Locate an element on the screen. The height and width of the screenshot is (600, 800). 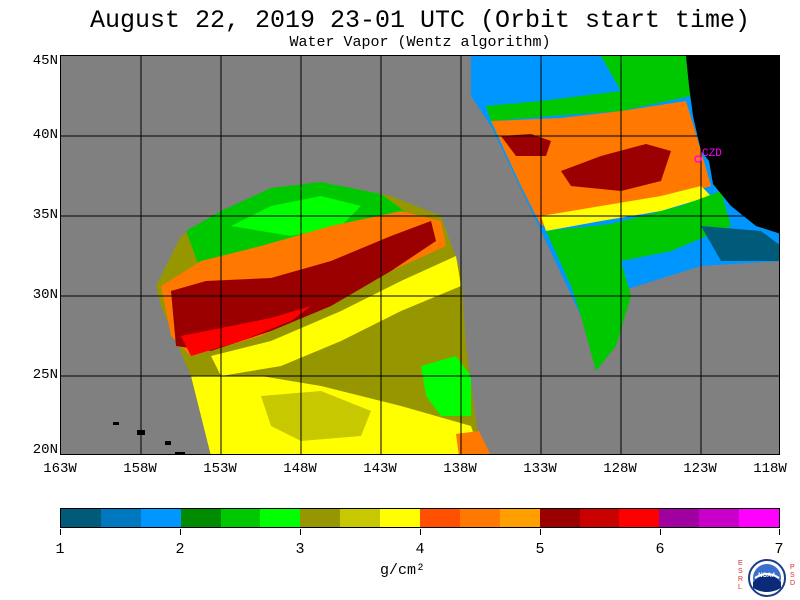
colorbar is located at coordinates (420, 518).